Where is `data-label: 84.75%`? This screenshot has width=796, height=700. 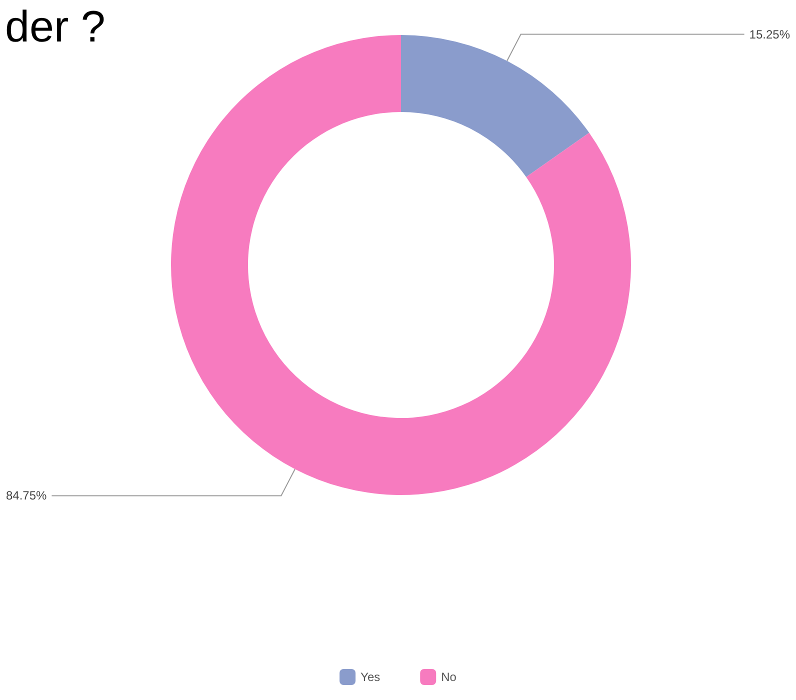 data-label: 84.75% is located at coordinates (27, 495).